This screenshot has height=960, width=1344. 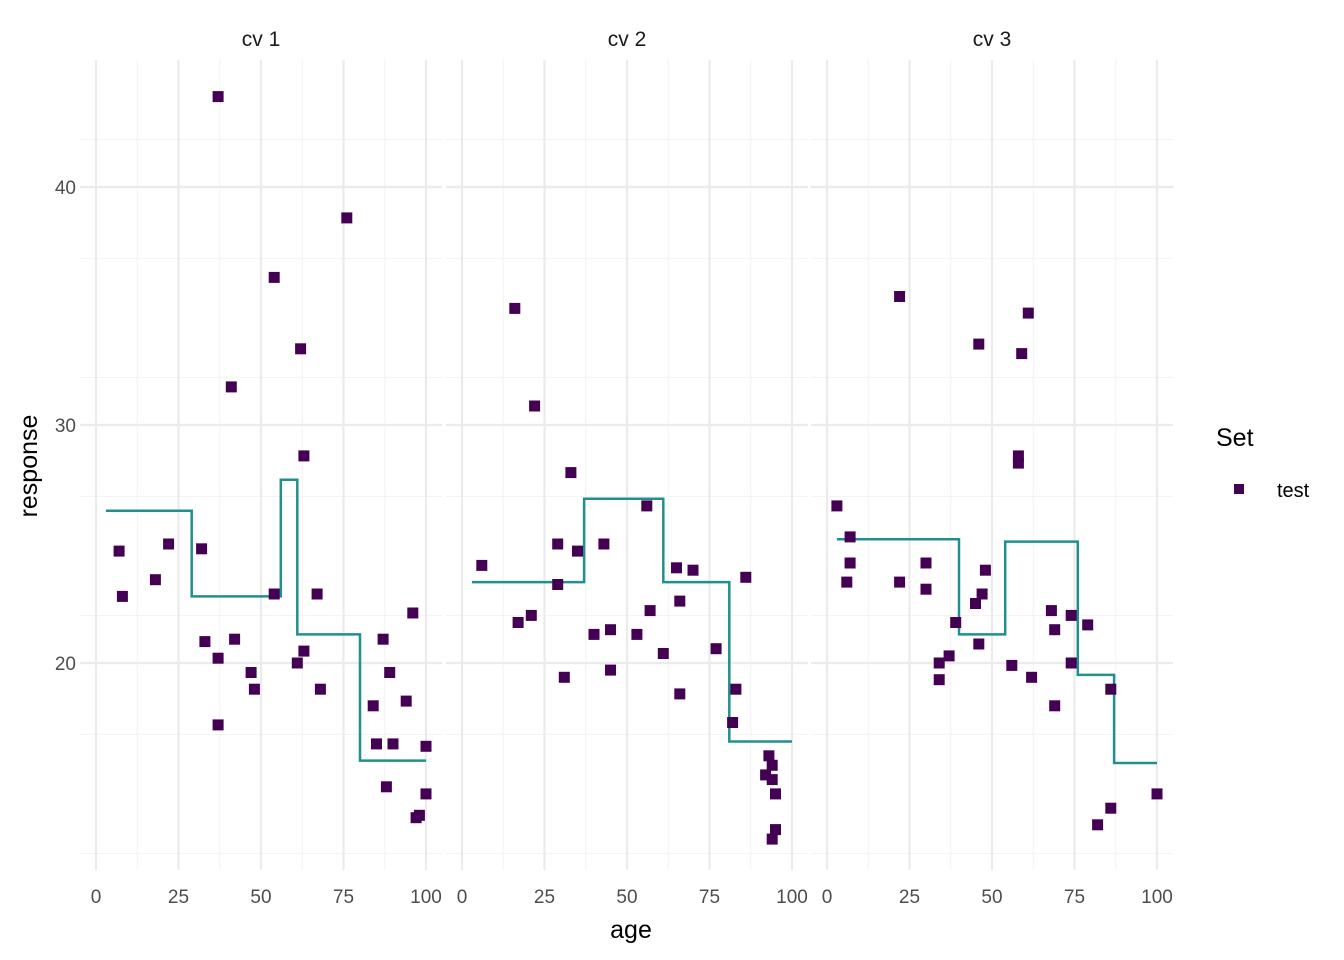 I want to click on panel-strip-label: cv 1, so click(x=261, y=39).